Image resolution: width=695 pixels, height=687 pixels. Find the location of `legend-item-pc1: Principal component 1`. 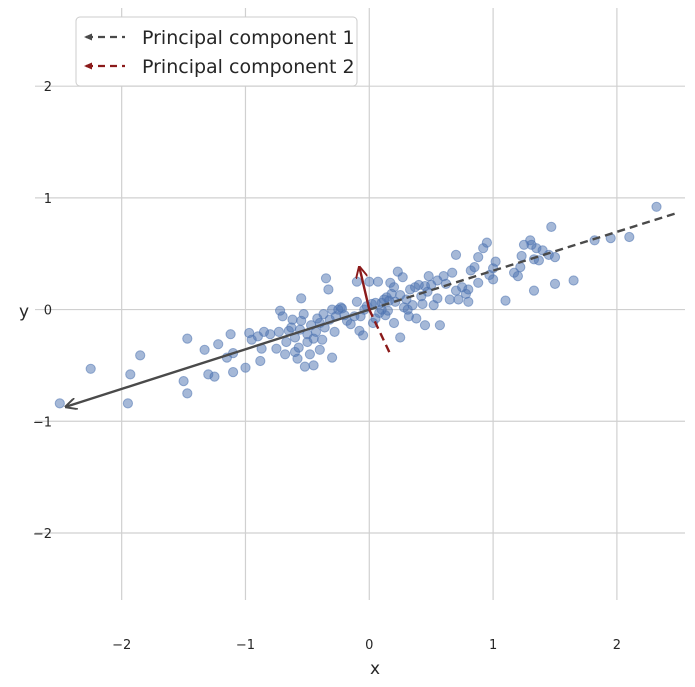

legend-item-pc1: Principal component 1 is located at coordinates (219, 38).